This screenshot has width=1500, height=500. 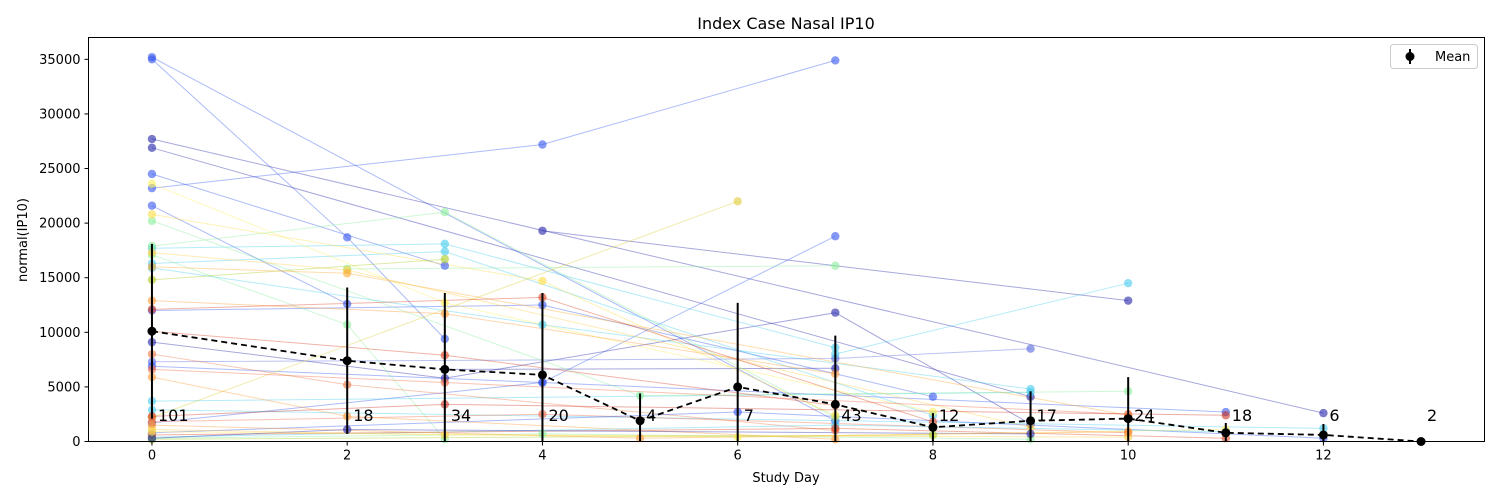 What do you see at coordinates (786, 478) in the screenshot?
I see `x-axis-label: Study Day` at bounding box center [786, 478].